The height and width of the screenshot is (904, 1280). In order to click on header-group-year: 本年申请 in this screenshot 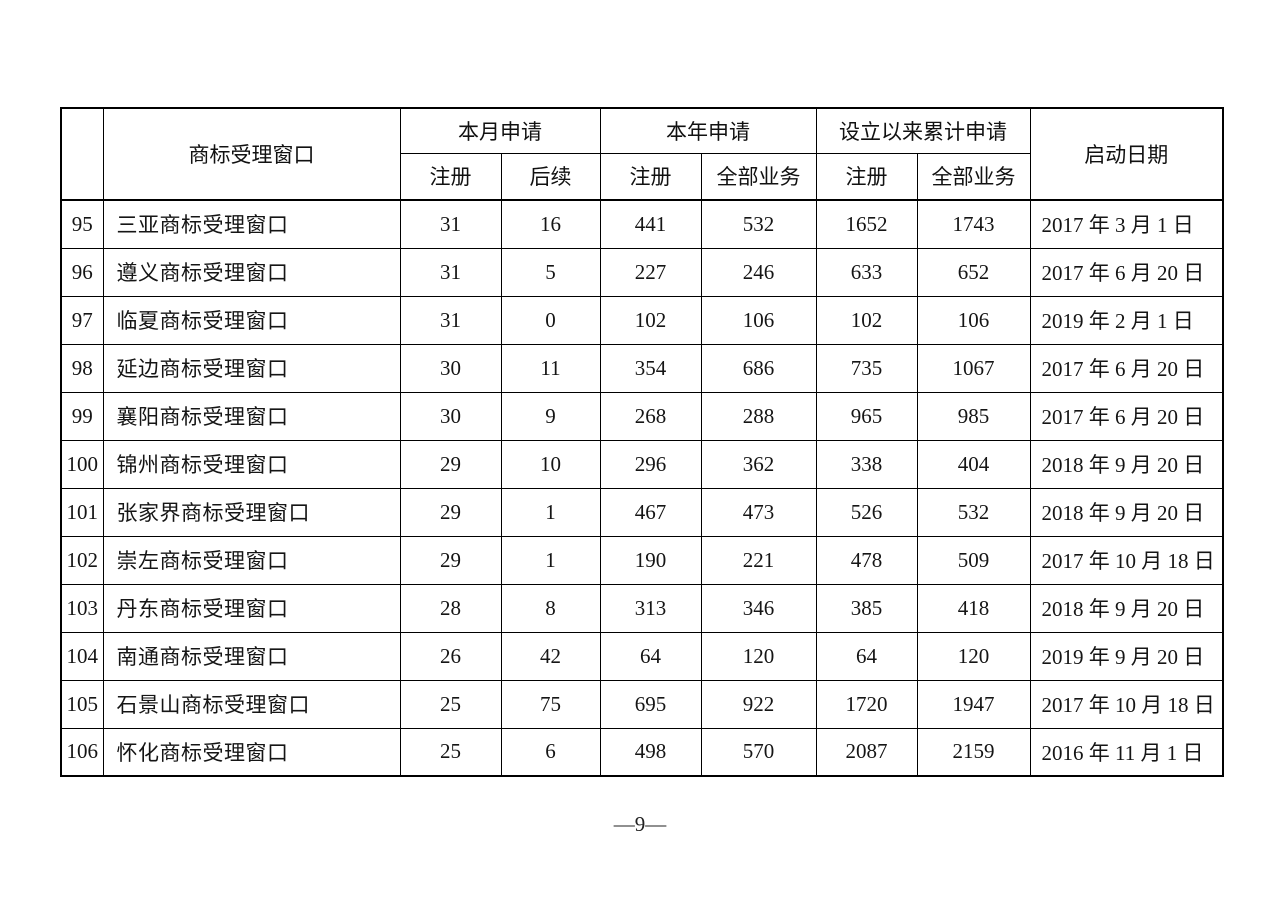, I will do `click(708, 130)`.